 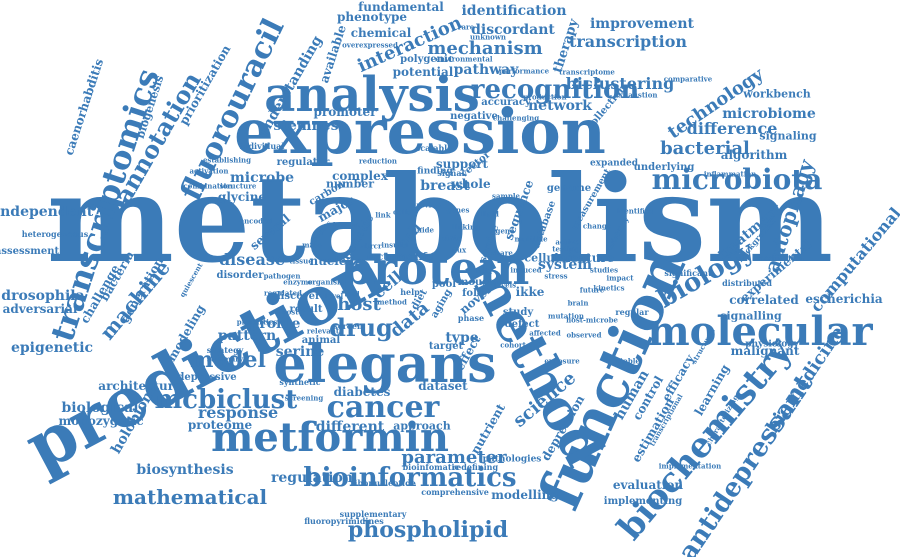 I want to click on cloud-word: dataset, so click(x=443, y=386).